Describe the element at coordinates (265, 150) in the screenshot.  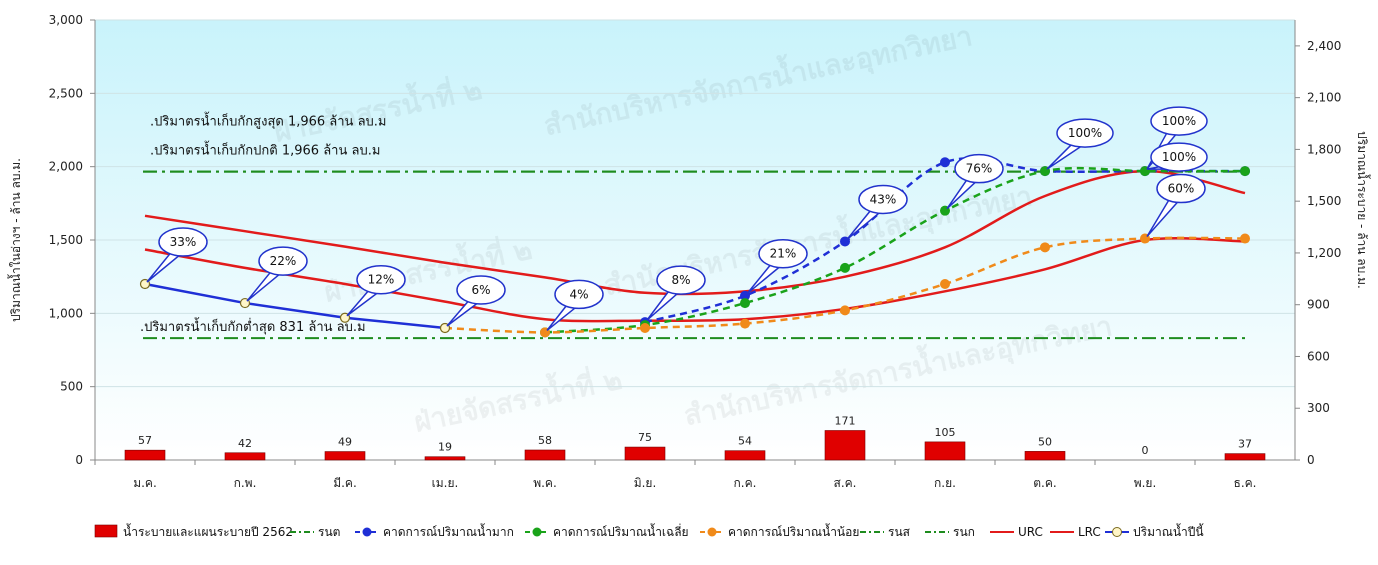
I see `reference-line-label: .ปริมาตรน้ำเก็บกักปกติ 1,966 ล้าน ลบ.ม` at that location.